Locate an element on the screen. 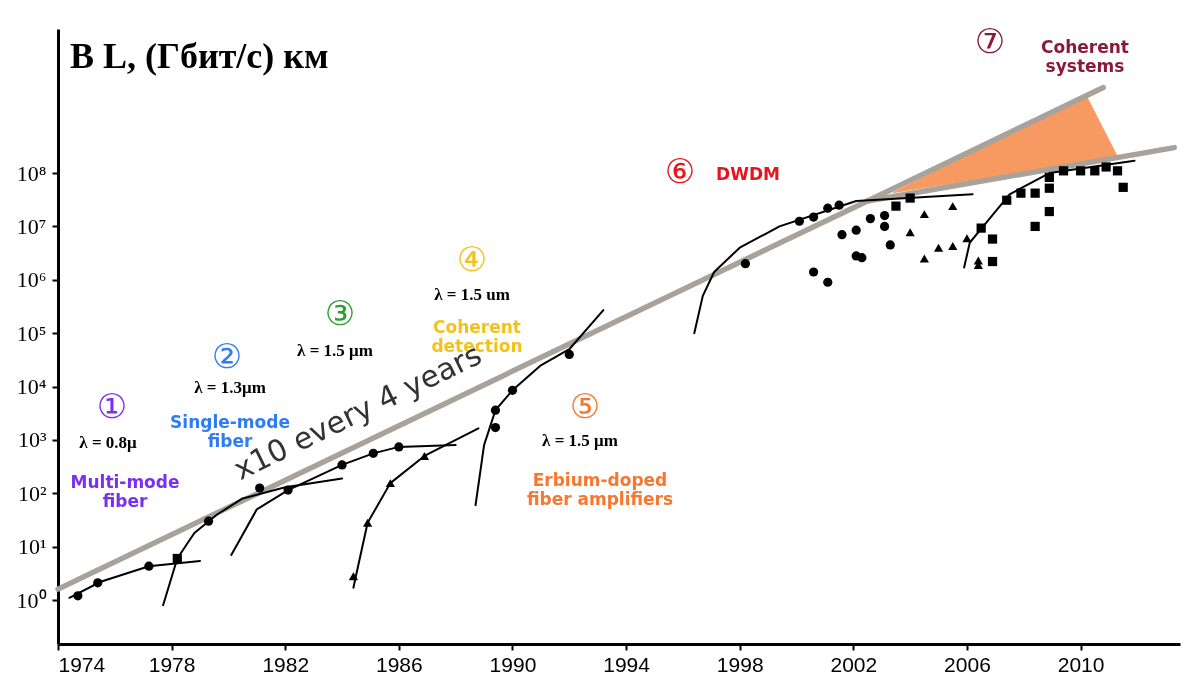 The width and height of the screenshot is (1200, 682). annotation: DWDM is located at coordinates (748, 174).